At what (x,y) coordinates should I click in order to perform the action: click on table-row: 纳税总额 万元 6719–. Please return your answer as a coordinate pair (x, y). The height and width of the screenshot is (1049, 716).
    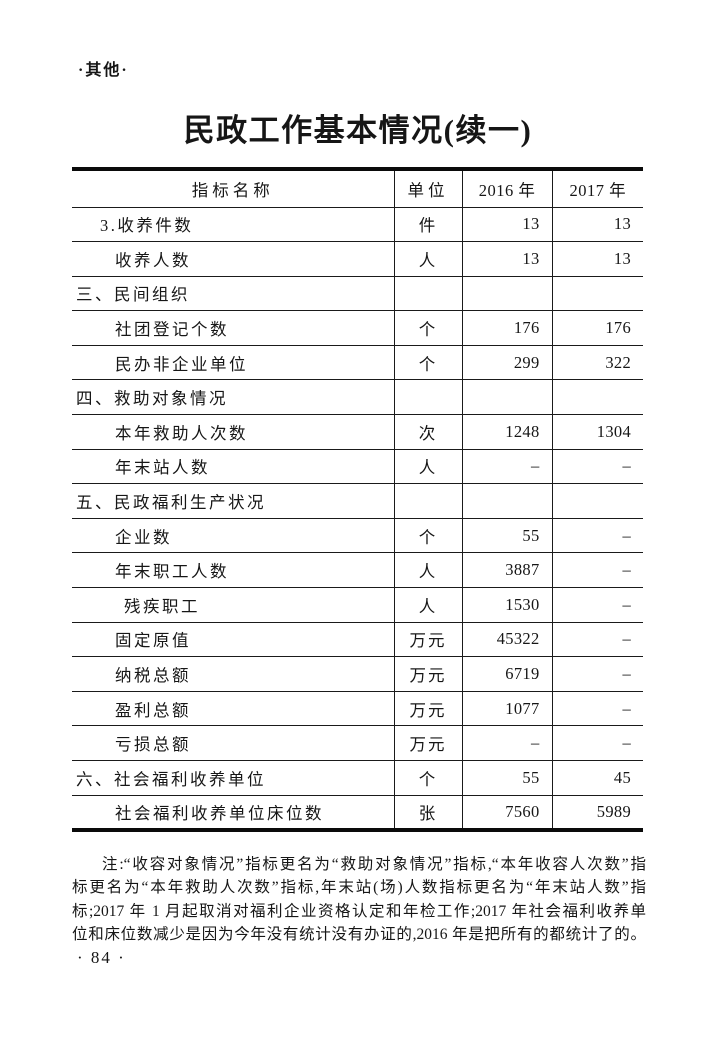
    Looking at the image, I should click on (357, 674).